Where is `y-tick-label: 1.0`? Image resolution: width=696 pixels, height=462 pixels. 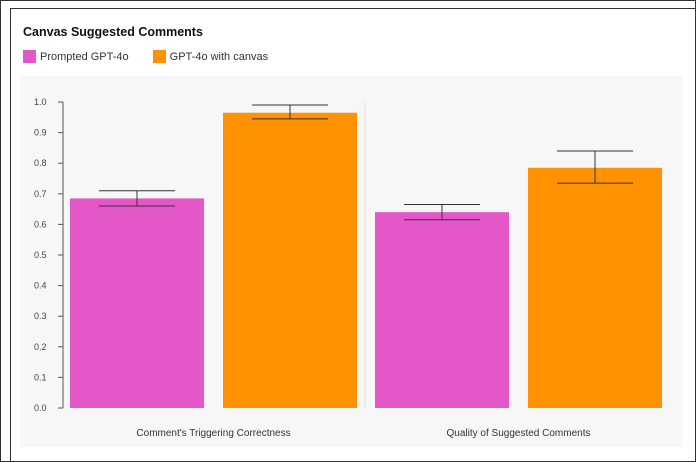
y-tick-label: 1.0 is located at coordinates (40, 102).